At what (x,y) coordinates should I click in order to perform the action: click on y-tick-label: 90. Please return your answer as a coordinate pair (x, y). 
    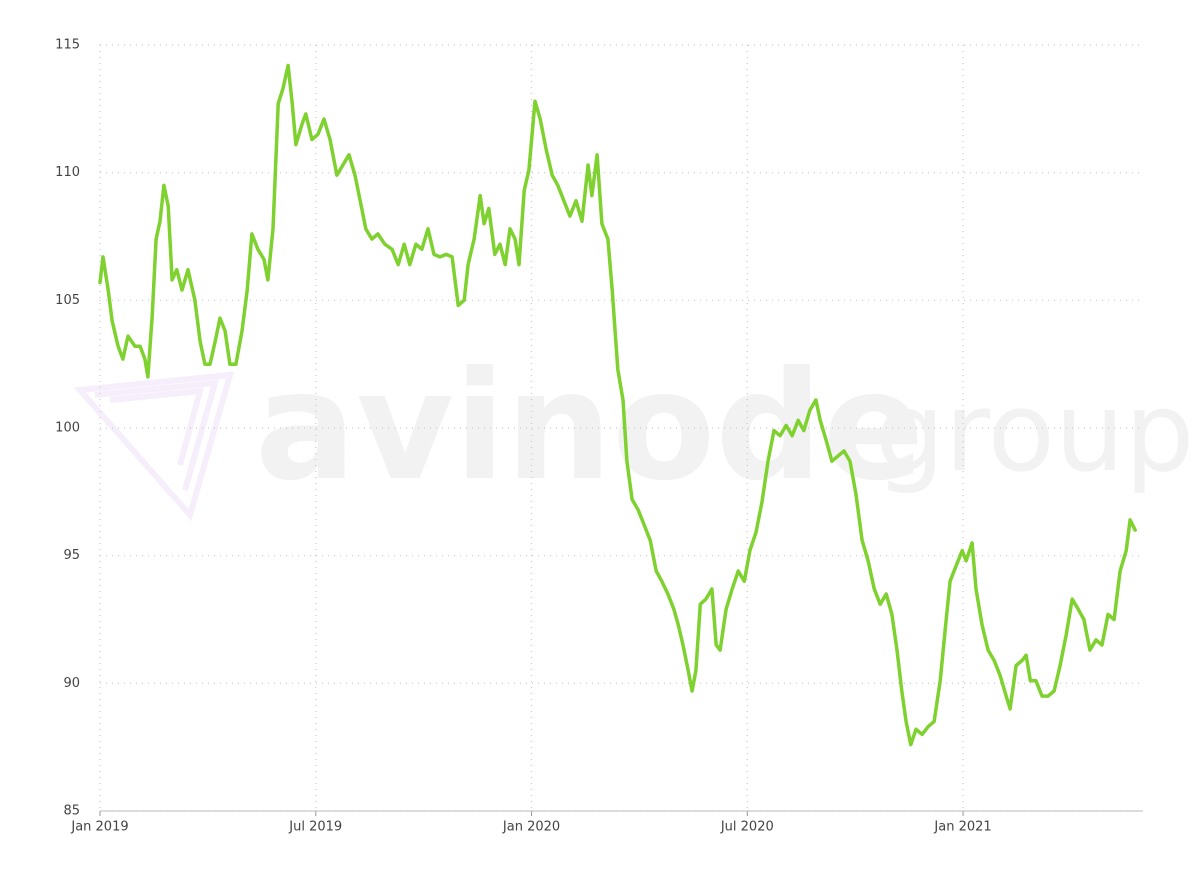
    Looking at the image, I should click on (71, 683).